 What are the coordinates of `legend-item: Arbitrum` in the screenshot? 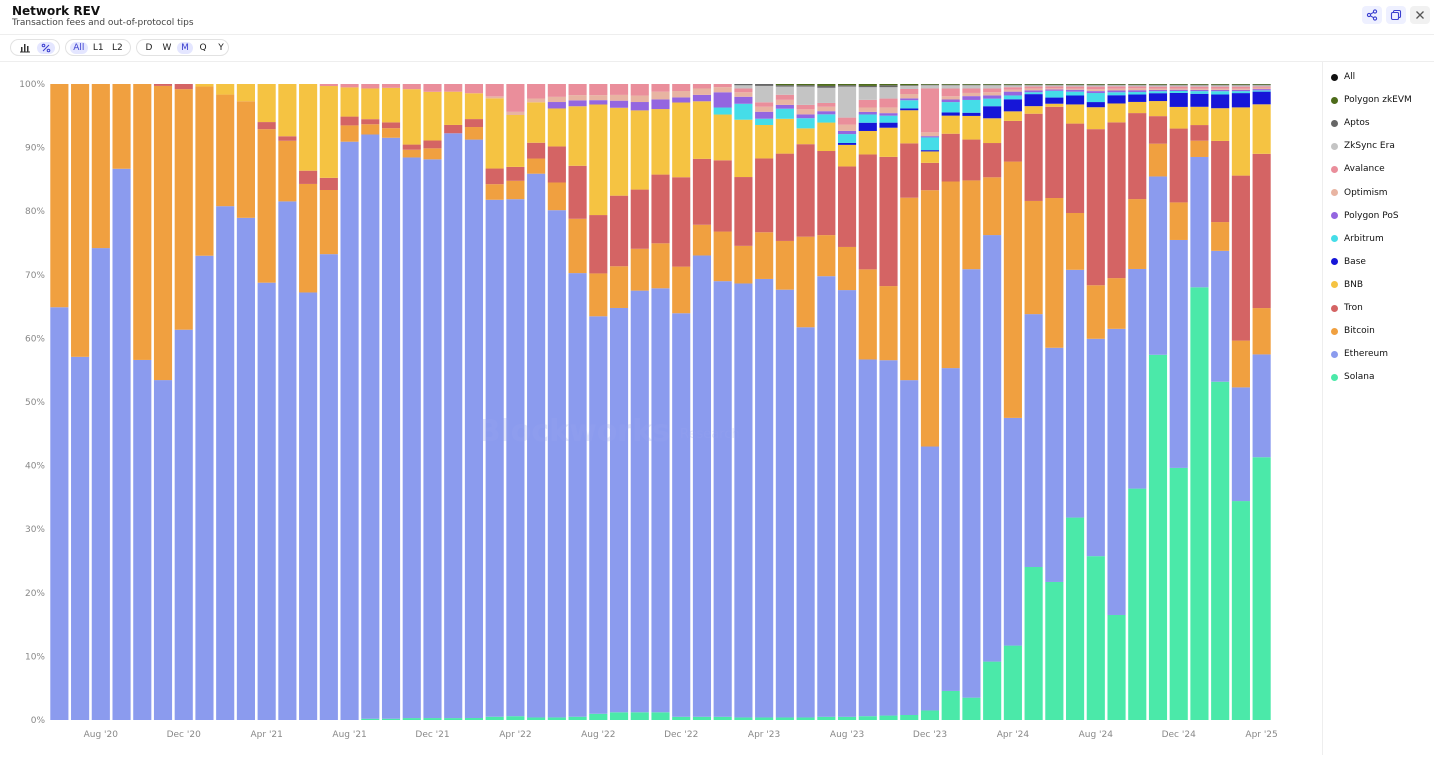 It's located at (1357, 239).